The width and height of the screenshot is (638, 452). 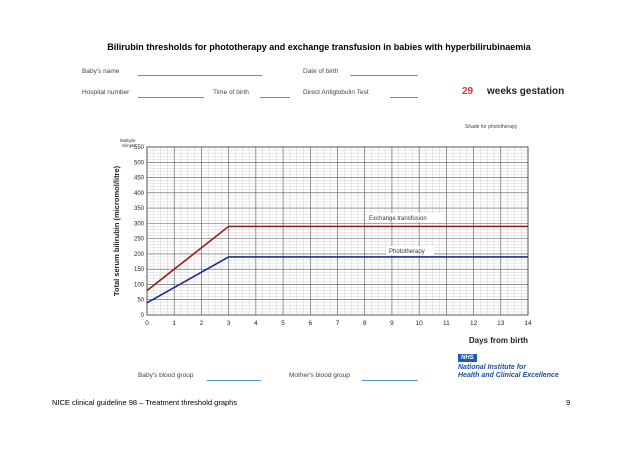 What do you see at coordinates (384, 75) in the screenshot?
I see `date-of-birth-field` at bounding box center [384, 75].